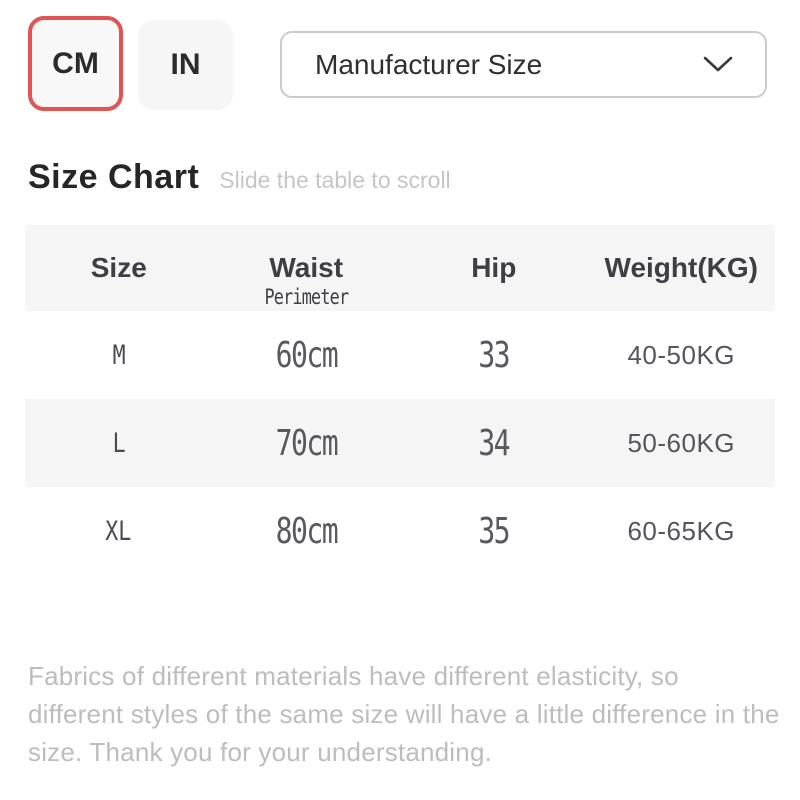 This screenshot has width=800, height=800. I want to click on page-title: Size Chart, so click(114, 177).